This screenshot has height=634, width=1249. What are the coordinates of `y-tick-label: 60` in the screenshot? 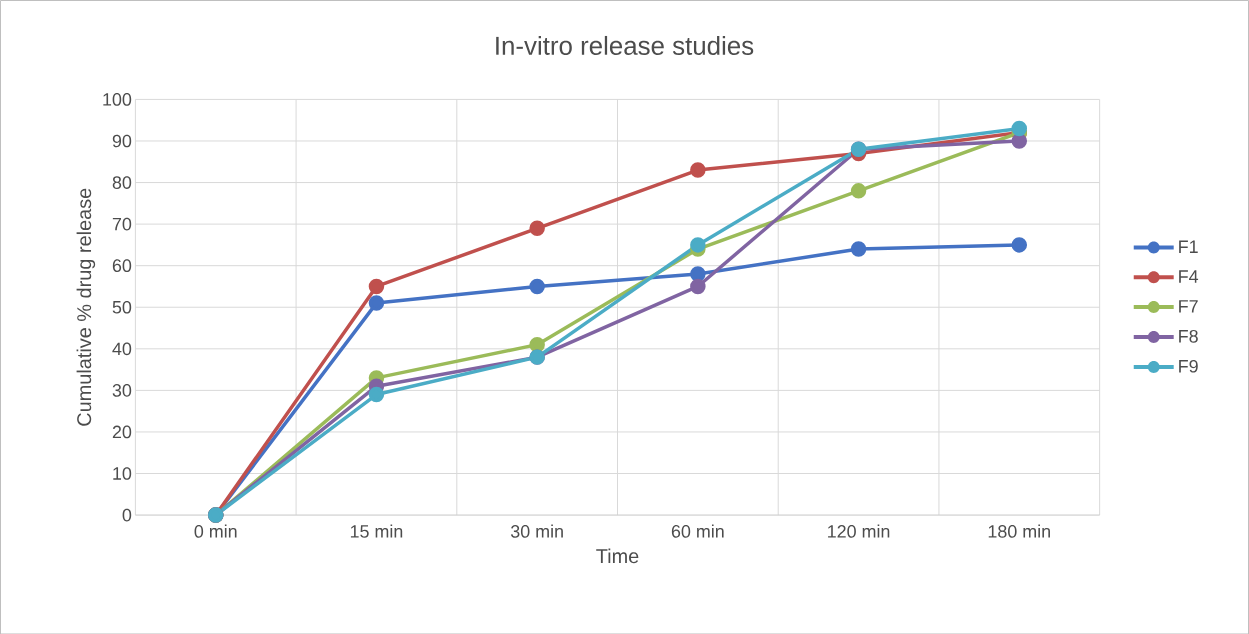 It's located at (122, 265).